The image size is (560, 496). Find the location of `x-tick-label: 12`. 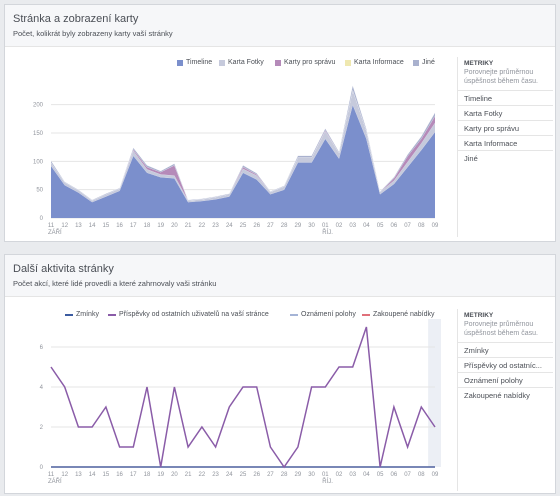

x-tick-label: 12 is located at coordinates (64, 475).